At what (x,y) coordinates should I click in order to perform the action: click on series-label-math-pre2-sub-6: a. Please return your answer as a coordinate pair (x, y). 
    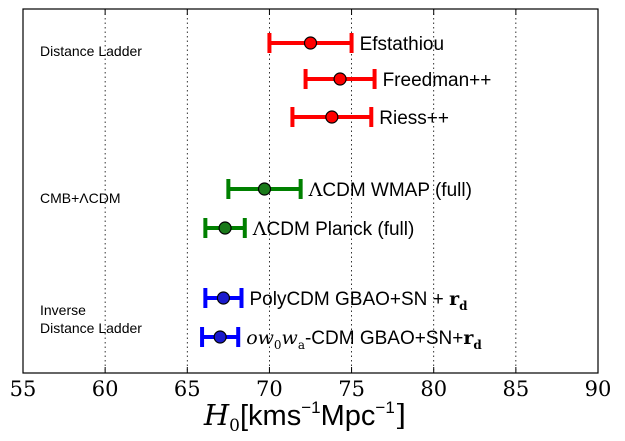
    Looking at the image, I should click on (301, 345).